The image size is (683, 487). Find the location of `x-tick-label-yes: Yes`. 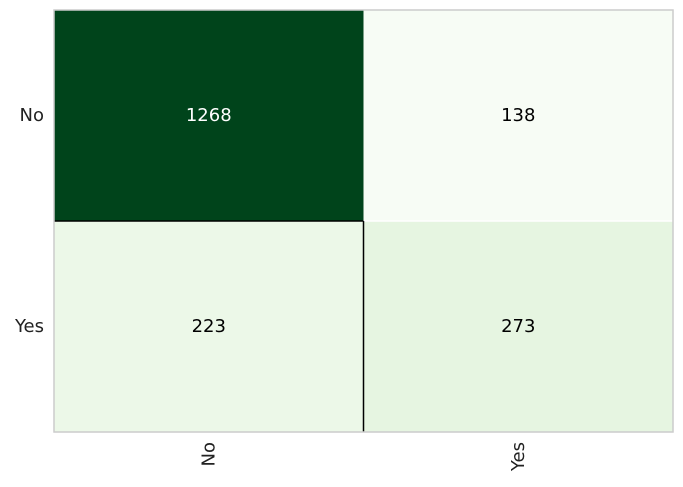

x-tick-label-yes: Yes is located at coordinates (518, 457).